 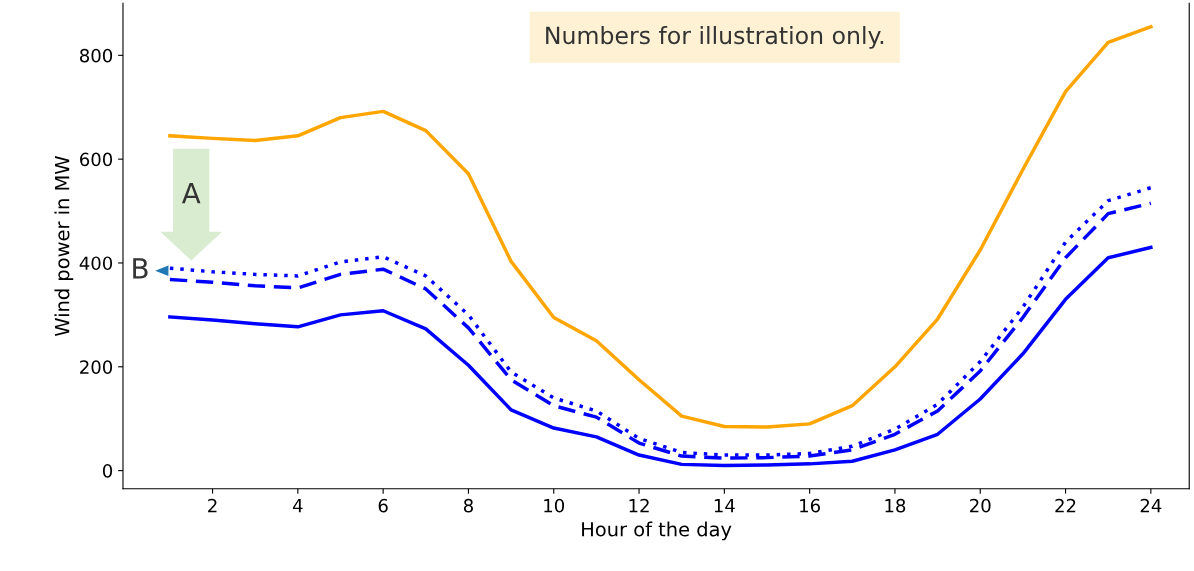 What do you see at coordinates (639, 505) in the screenshot?
I see `x-tick-label: 12` at bounding box center [639, 505].